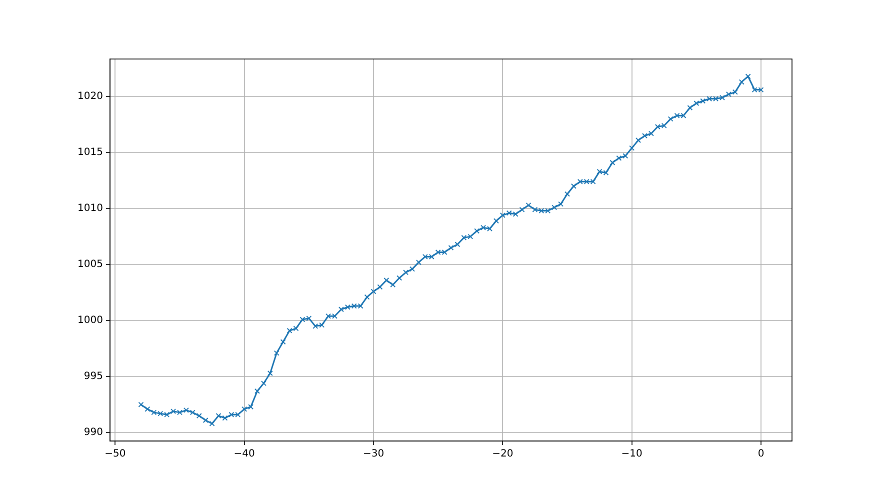  I want to click on y-tick-label: 1000, so click(90, 320).